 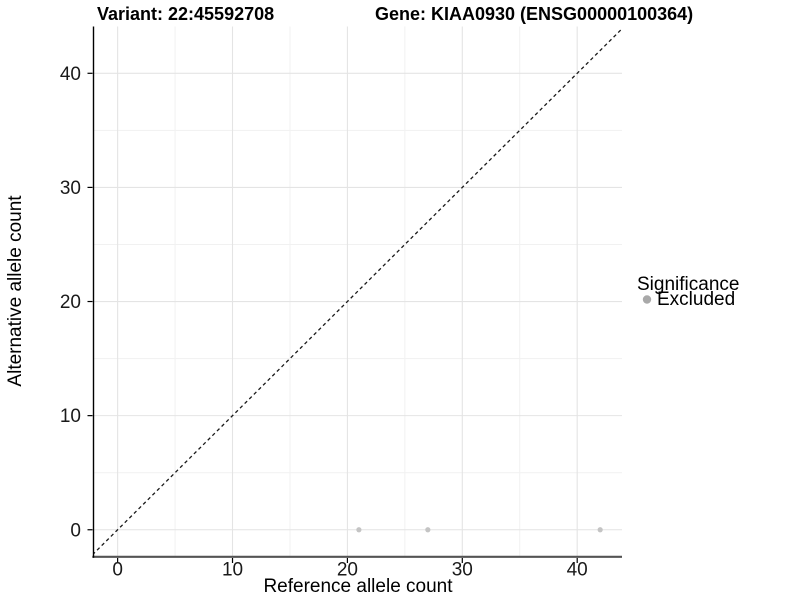 What do you see at coordinates (75, 530) in the screenshot?
I see `y-tick-label: 0` at bounding box center [75, 530].